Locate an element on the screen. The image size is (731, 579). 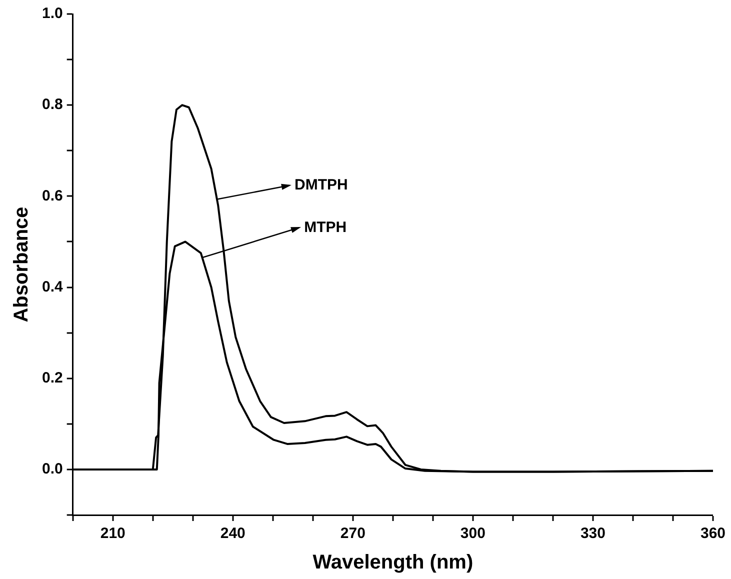
x-tick-label: 270 is located at coordinates (353, 533).